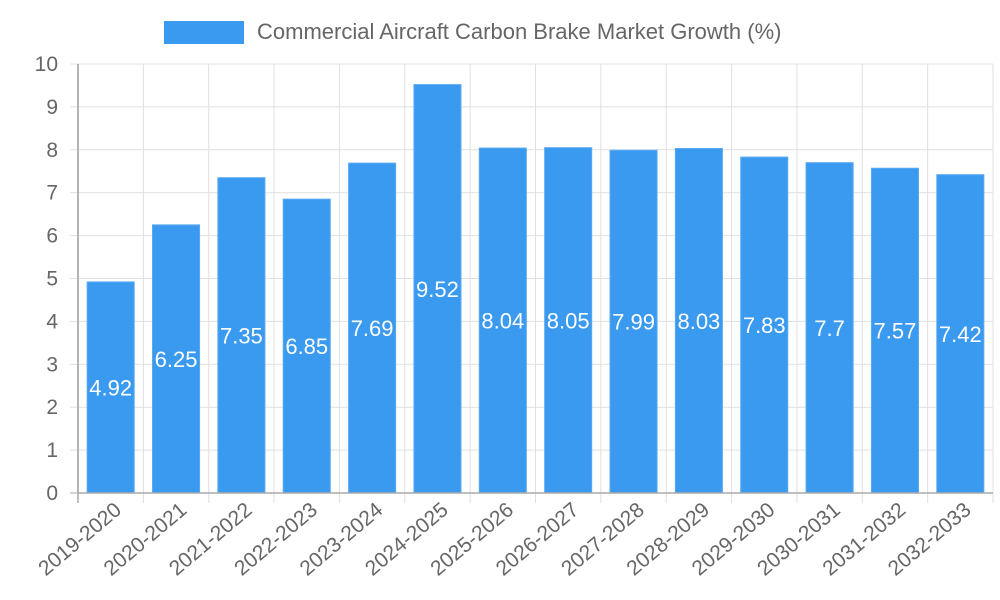  Describe the element at coordinates (52, 150) in the screenshot. I see `y-tick-label: 8` at that location.